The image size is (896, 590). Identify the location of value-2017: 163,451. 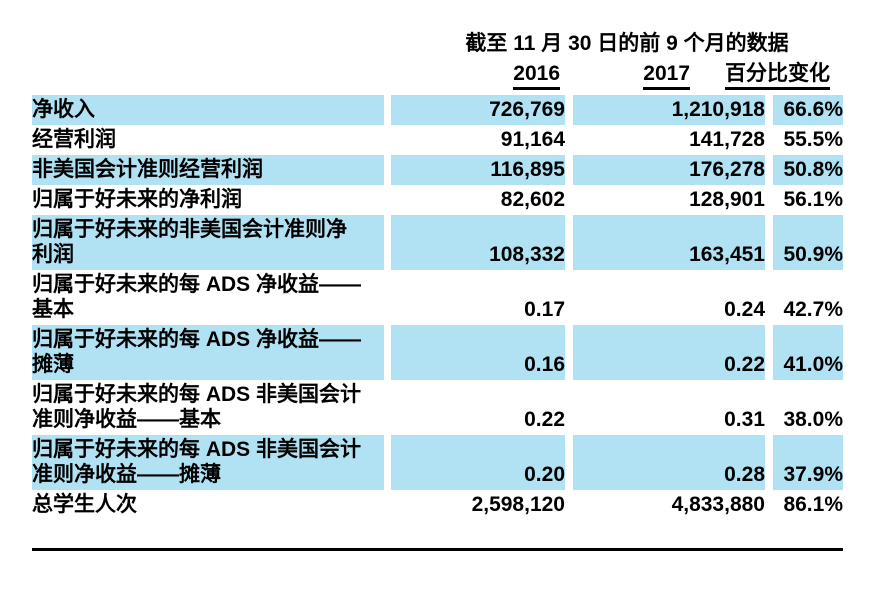
(669, 242).